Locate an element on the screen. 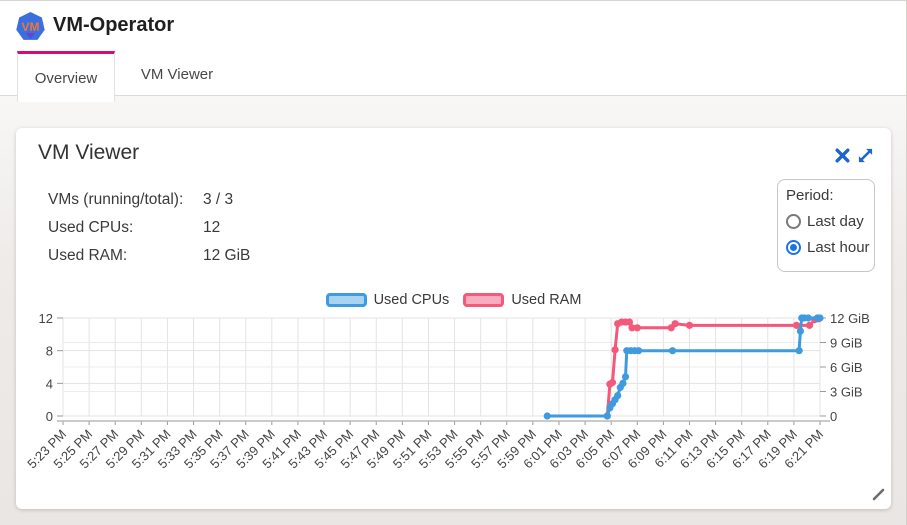 This screenshot has width=907, height=525. svg-text: 8 is located at coordinates (49, 351).